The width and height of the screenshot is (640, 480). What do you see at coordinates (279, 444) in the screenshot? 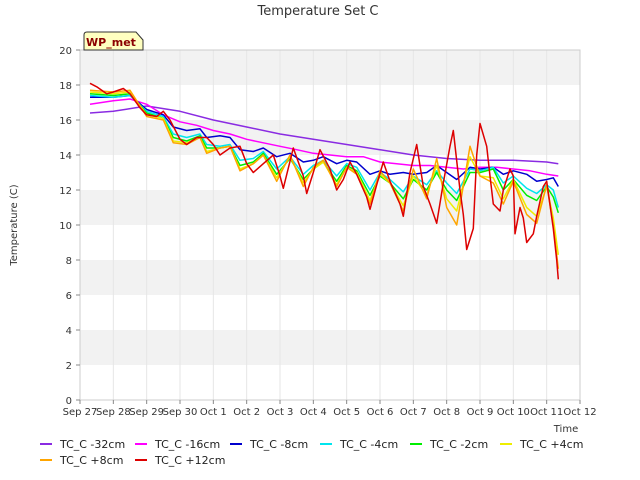
I see `legend-label: TC_C -8cm` at bounding box center [279, 444].